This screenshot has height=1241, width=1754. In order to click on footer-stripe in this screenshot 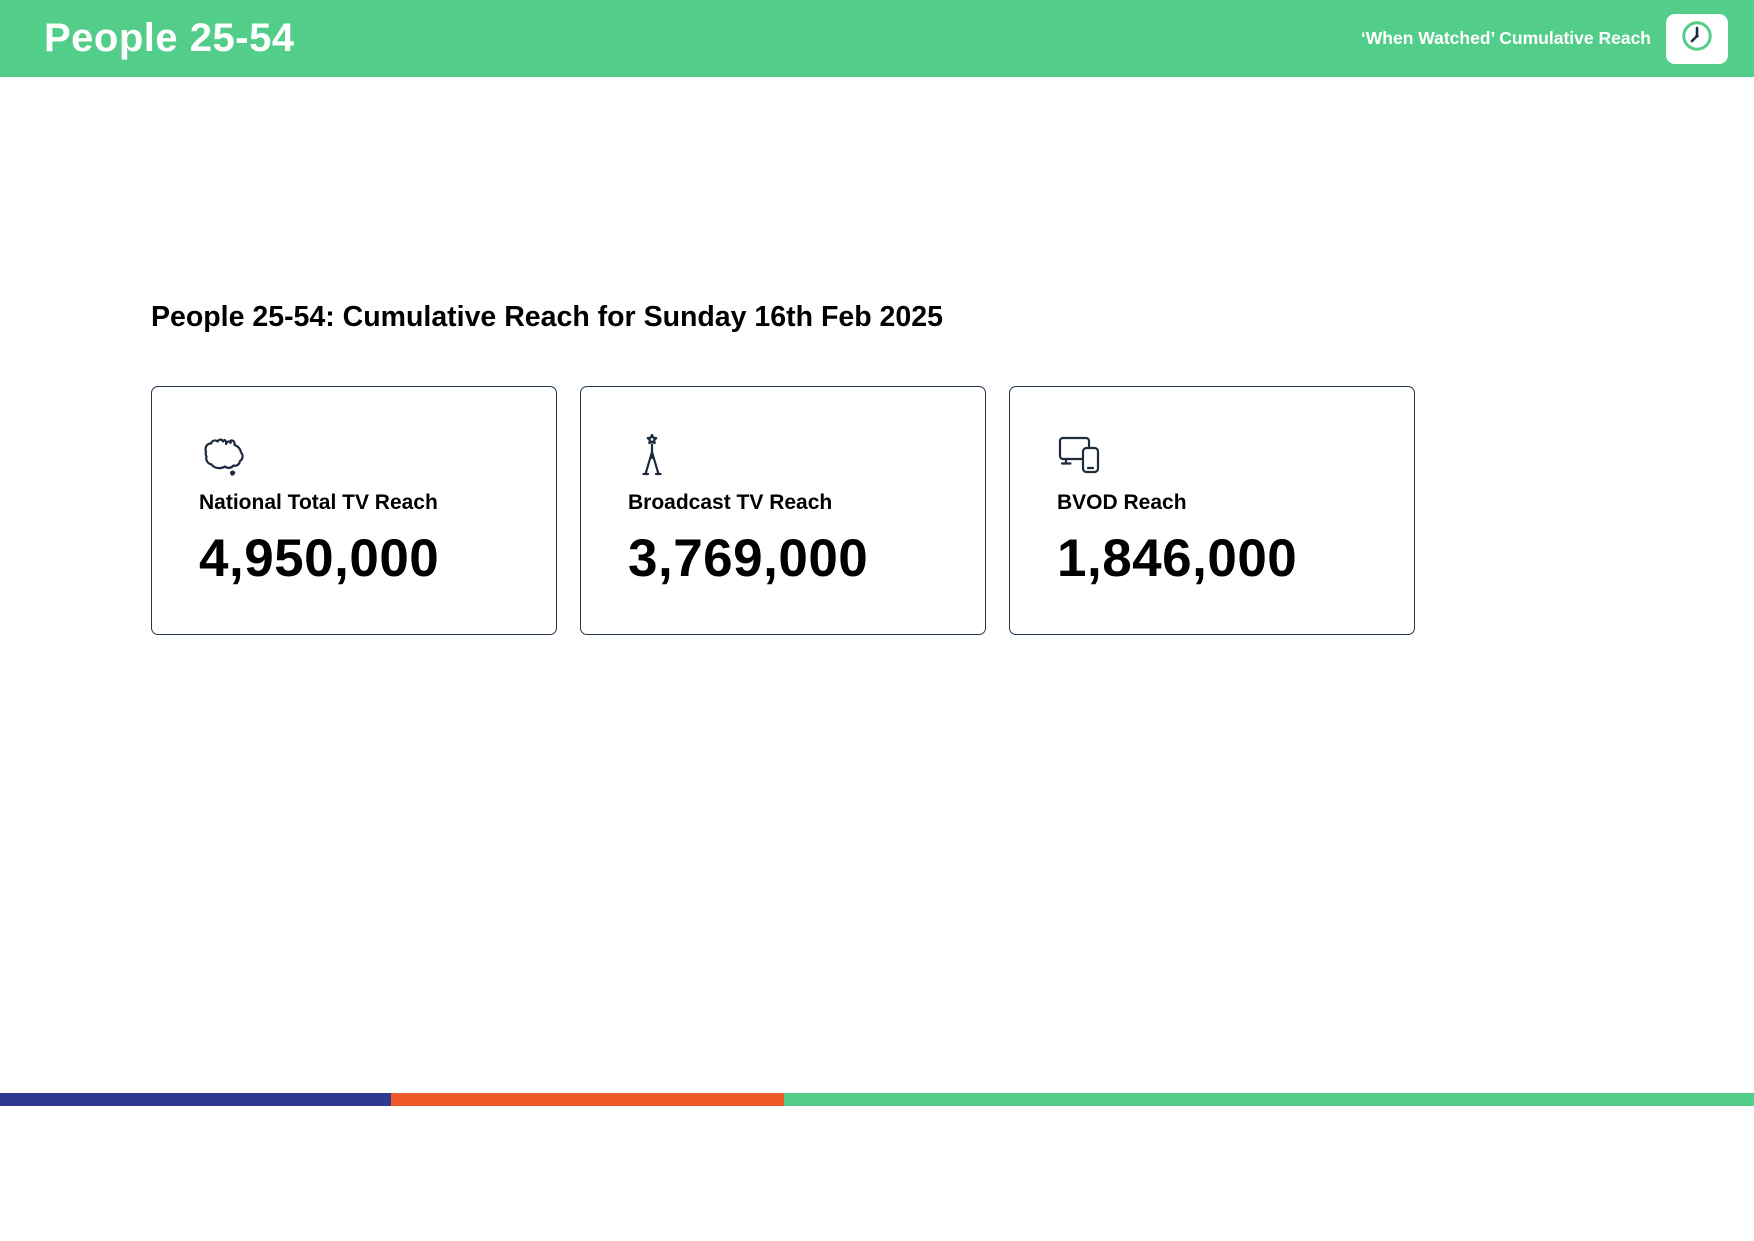, I will do `click(877, 1099)`.